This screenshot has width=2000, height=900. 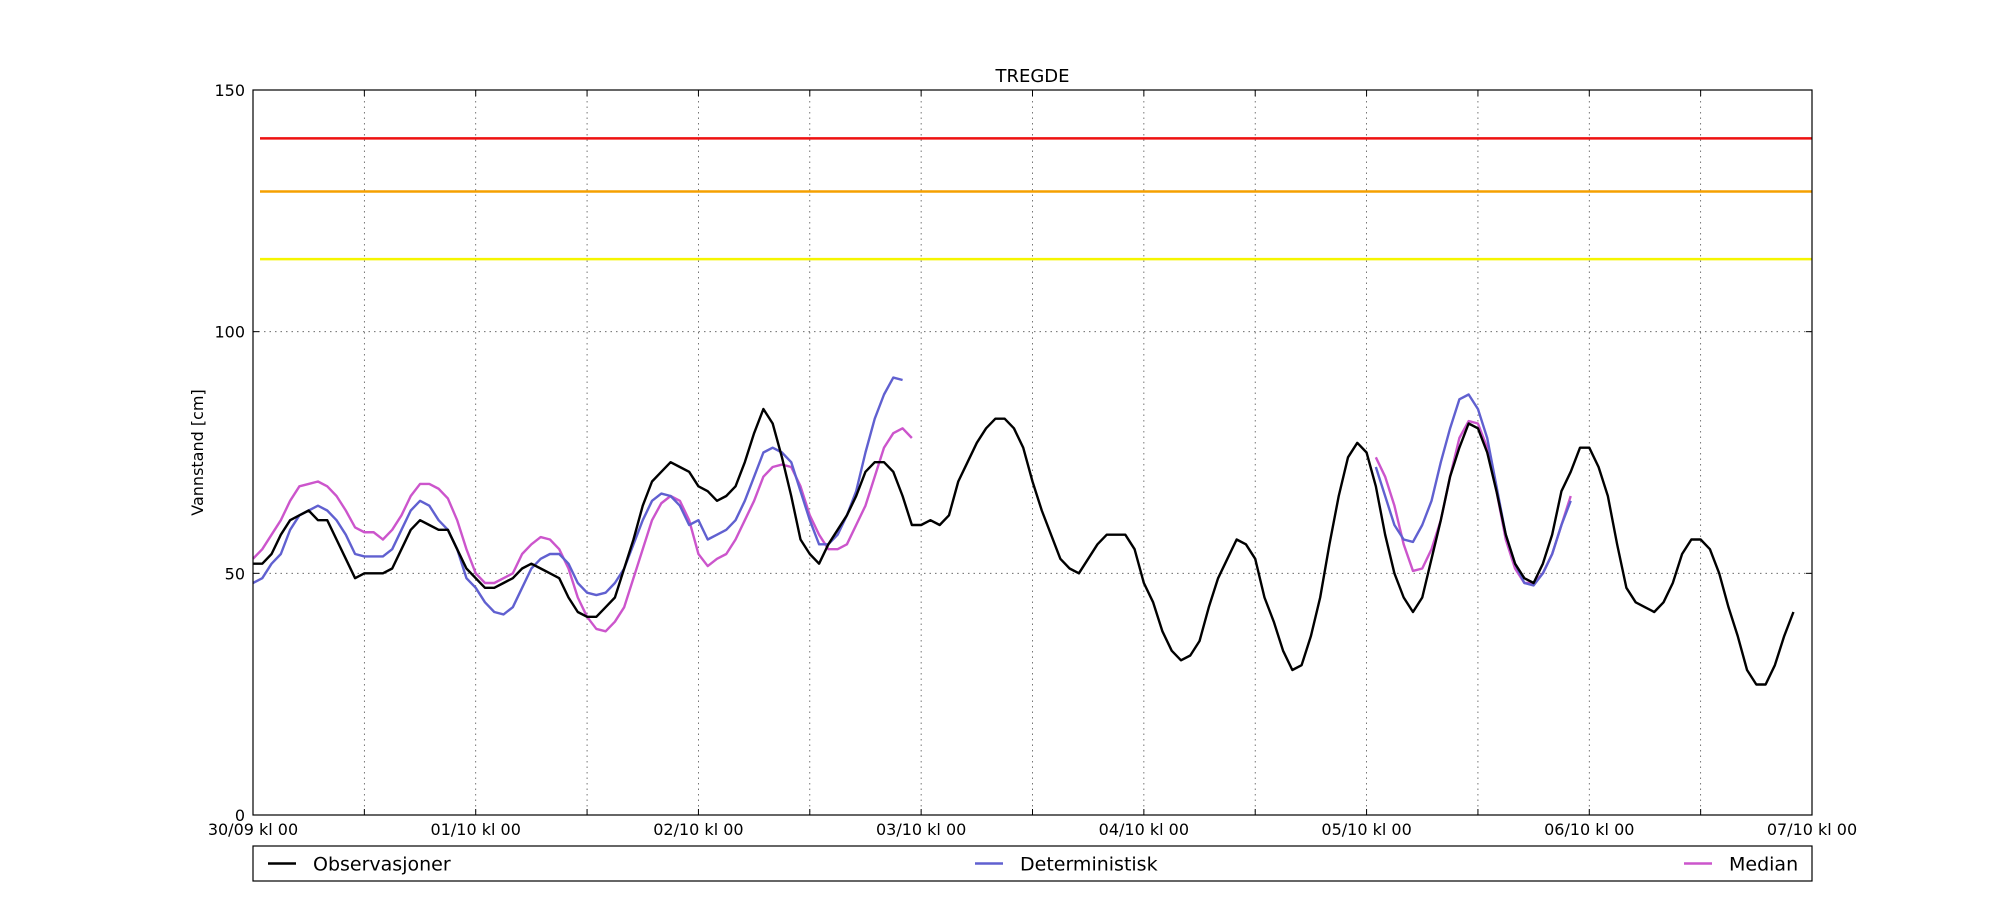 What do you see at coordinates (1089, 865) in the screenshot?
I see `legend-label: Deterministisk` at bounding box center [1089, 865].